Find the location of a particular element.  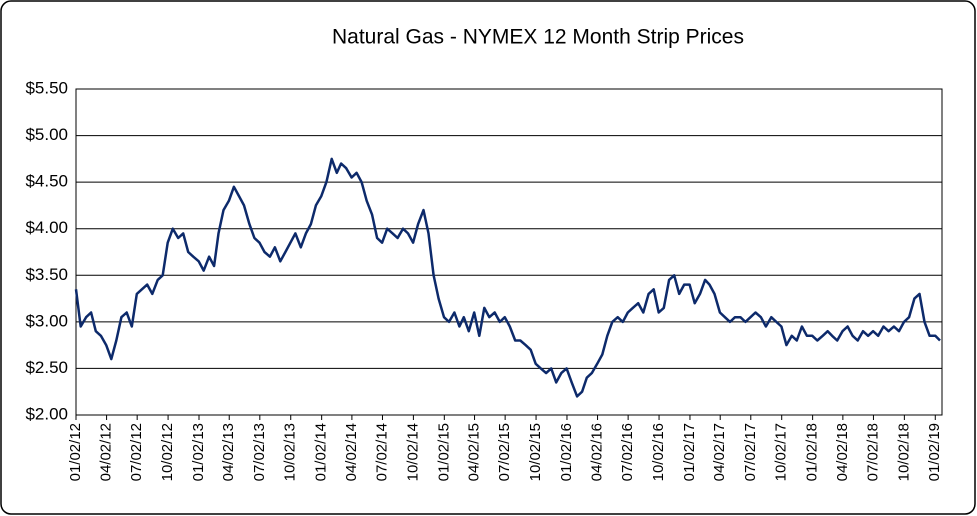

x-tick-label: 10/02/14 is located at coordinates (412, 452).